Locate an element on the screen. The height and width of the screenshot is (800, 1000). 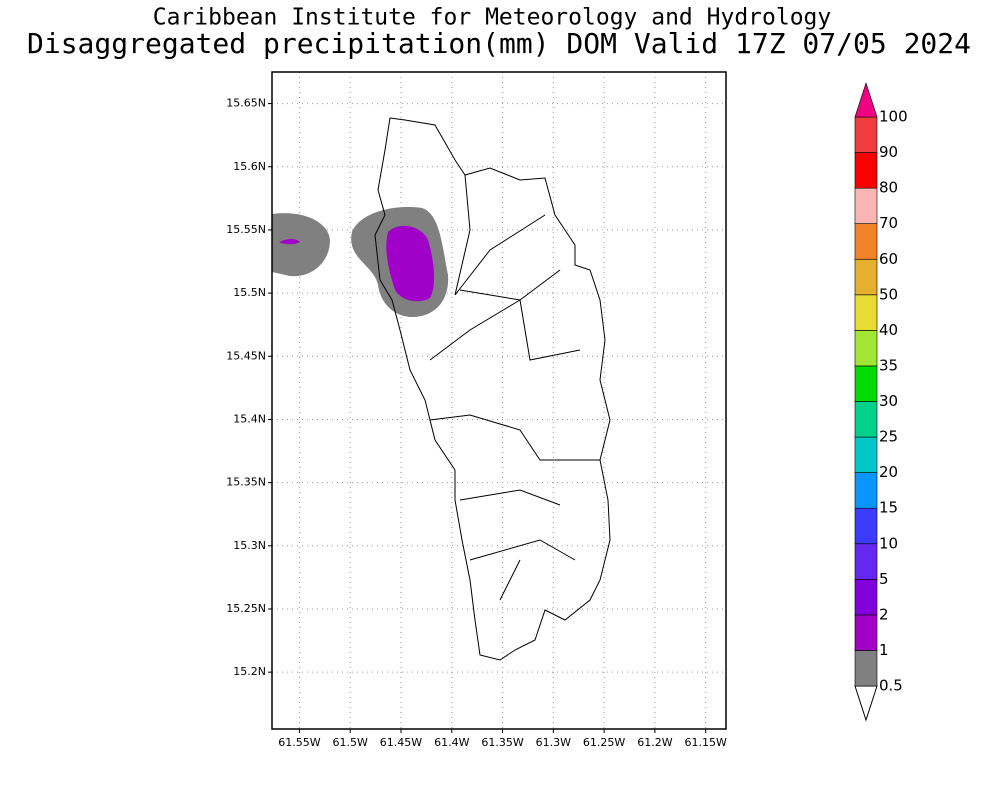
colorbar-label: 30 is located at coordinates (888, 401).